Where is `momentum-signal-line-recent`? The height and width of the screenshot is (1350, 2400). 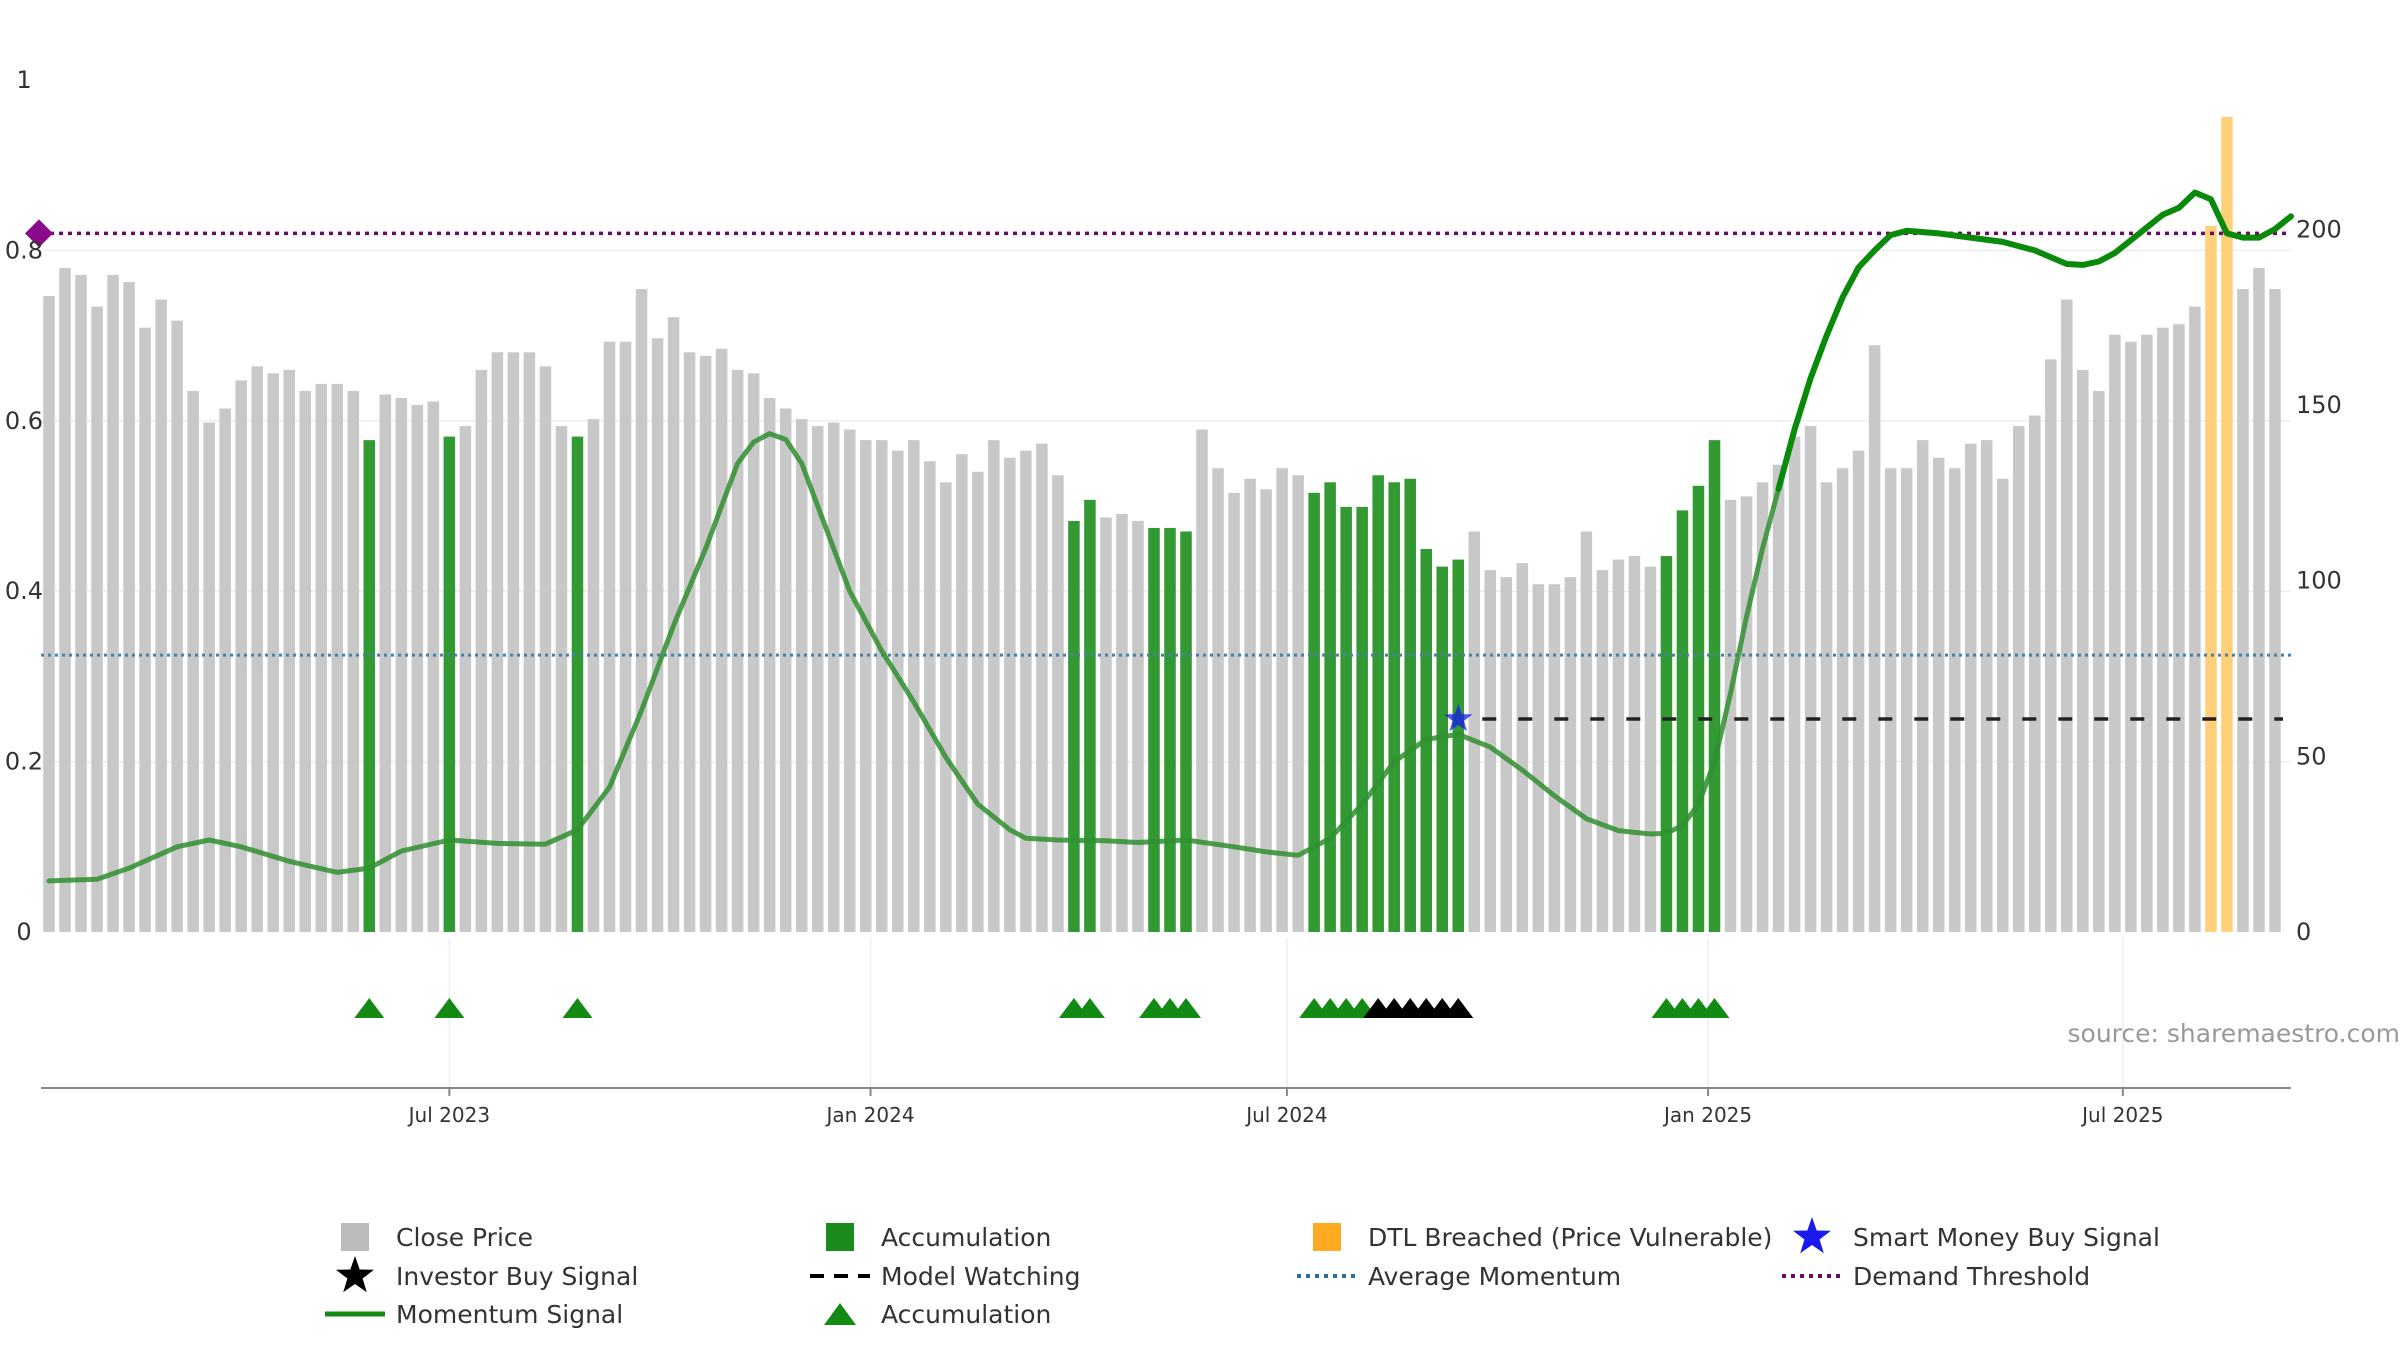
momentum-signal-line-recent is located at coordinates (2034, 340).